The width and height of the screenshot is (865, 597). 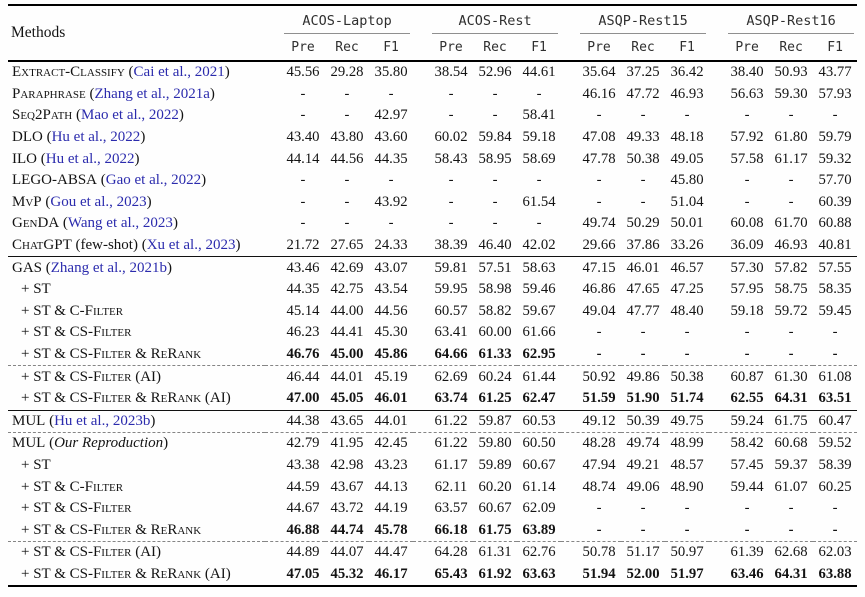 What do you see at coordinates (136, 333) in the screenshot?
I see `method-cell: + ST & CS-Filter` at bounding box center [136, 333].